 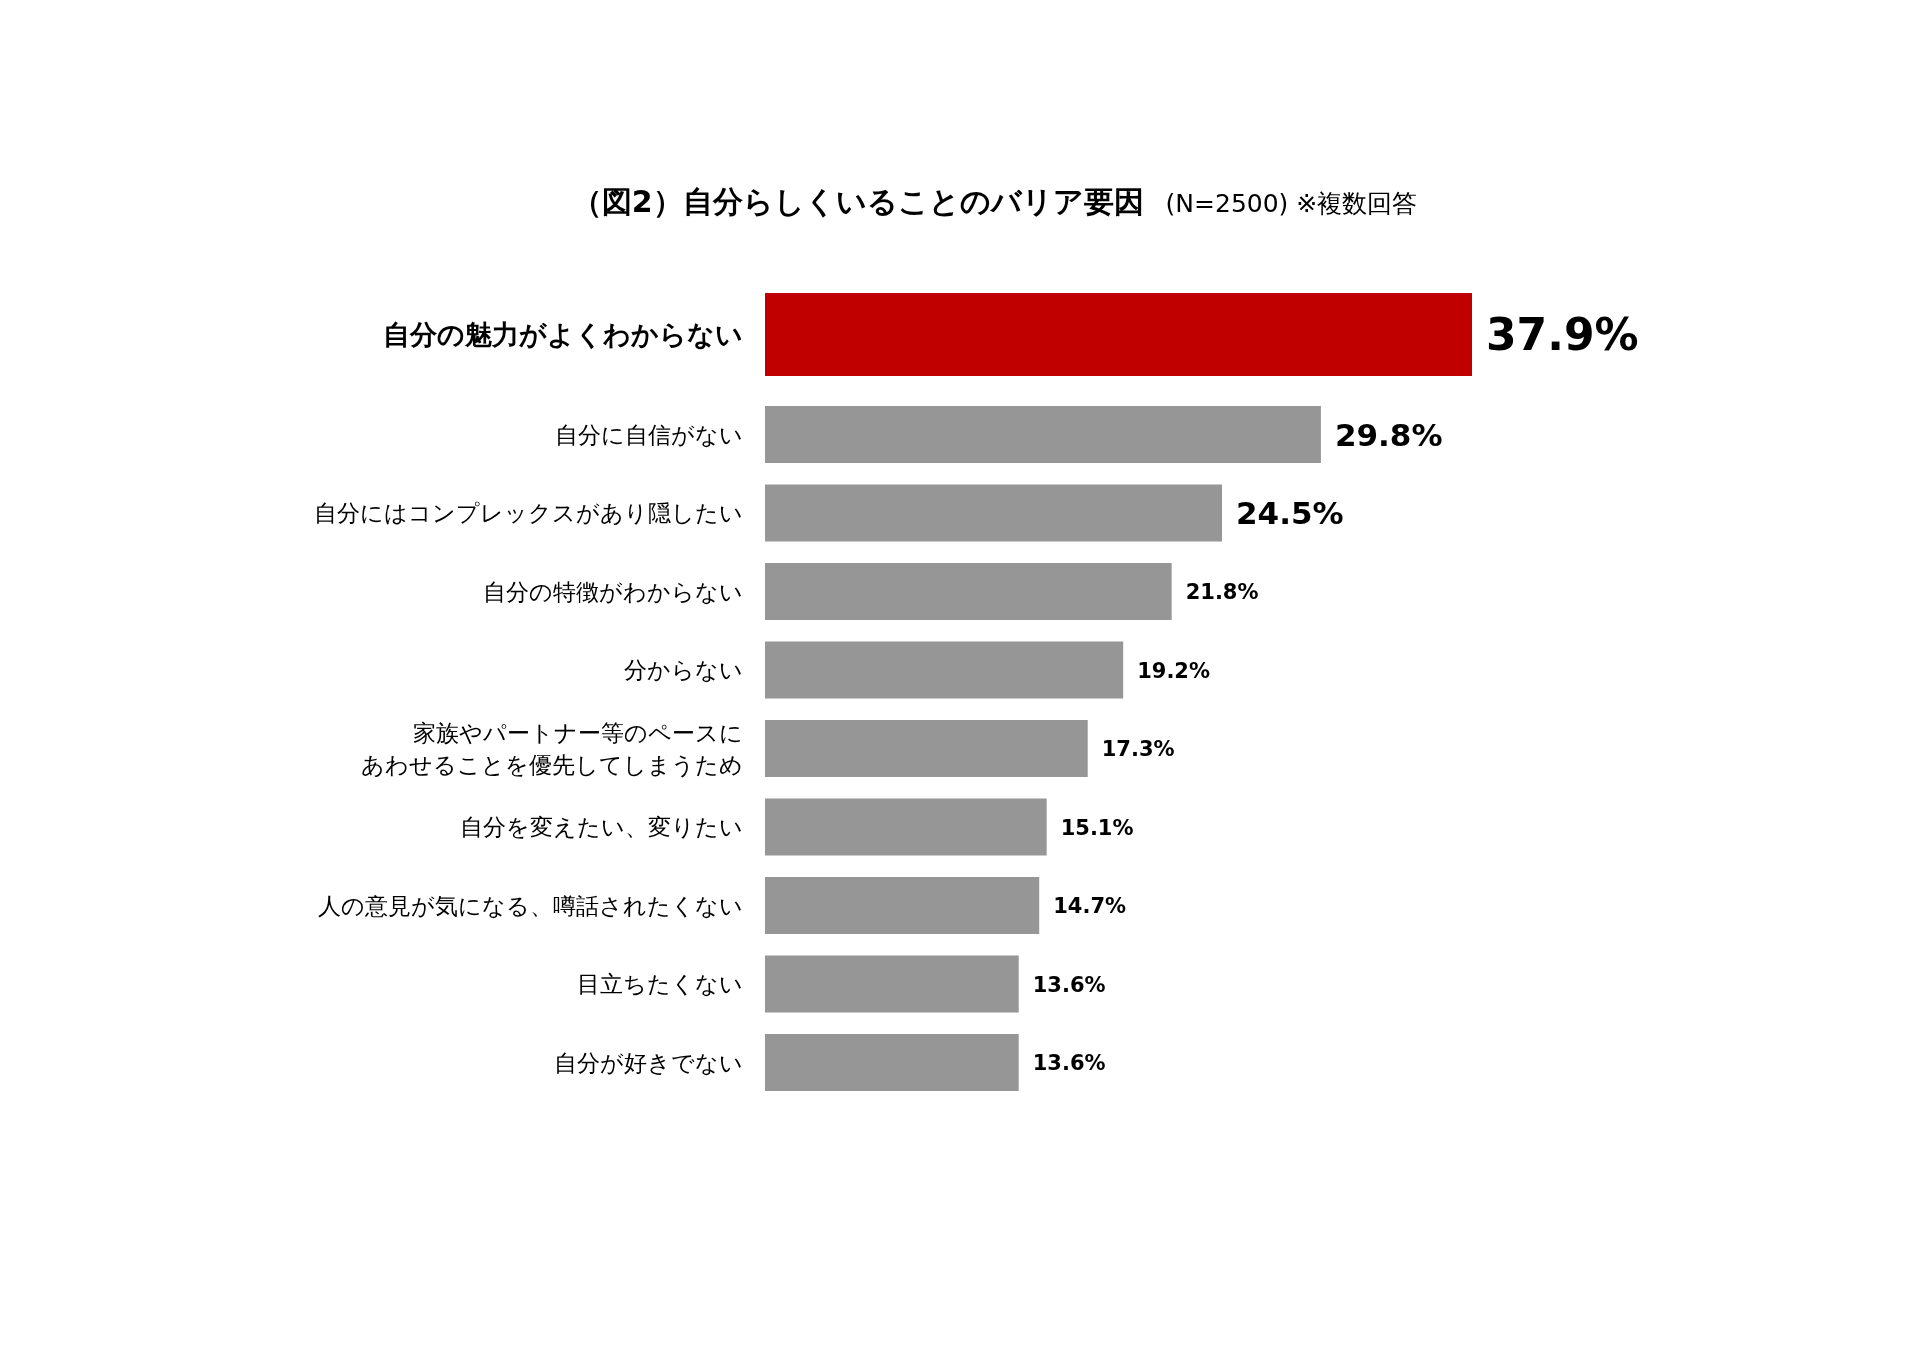 I want to click on data-label: 17.3%, so click(x=1138, y=749).